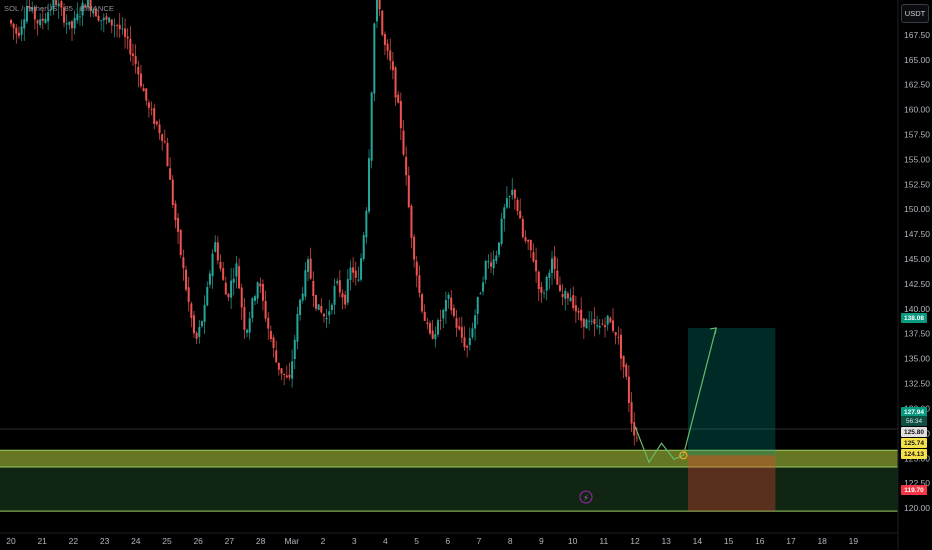  I want to click on time-tick-label: 2, so click(323, 541).